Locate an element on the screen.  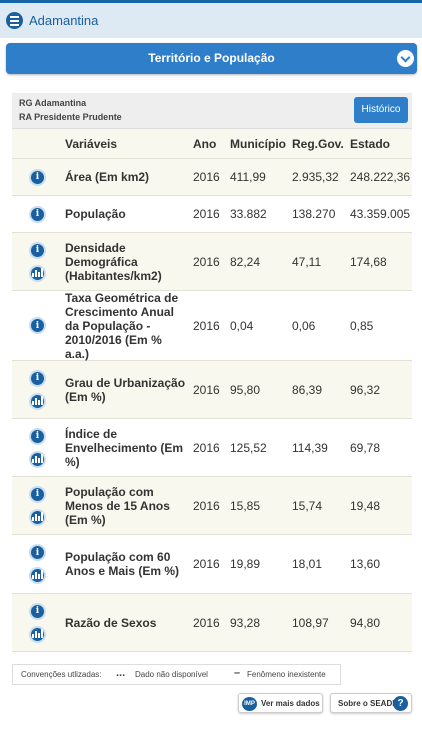
region-ra: RA Presidente Prudente is located at coordinates (70, 117).